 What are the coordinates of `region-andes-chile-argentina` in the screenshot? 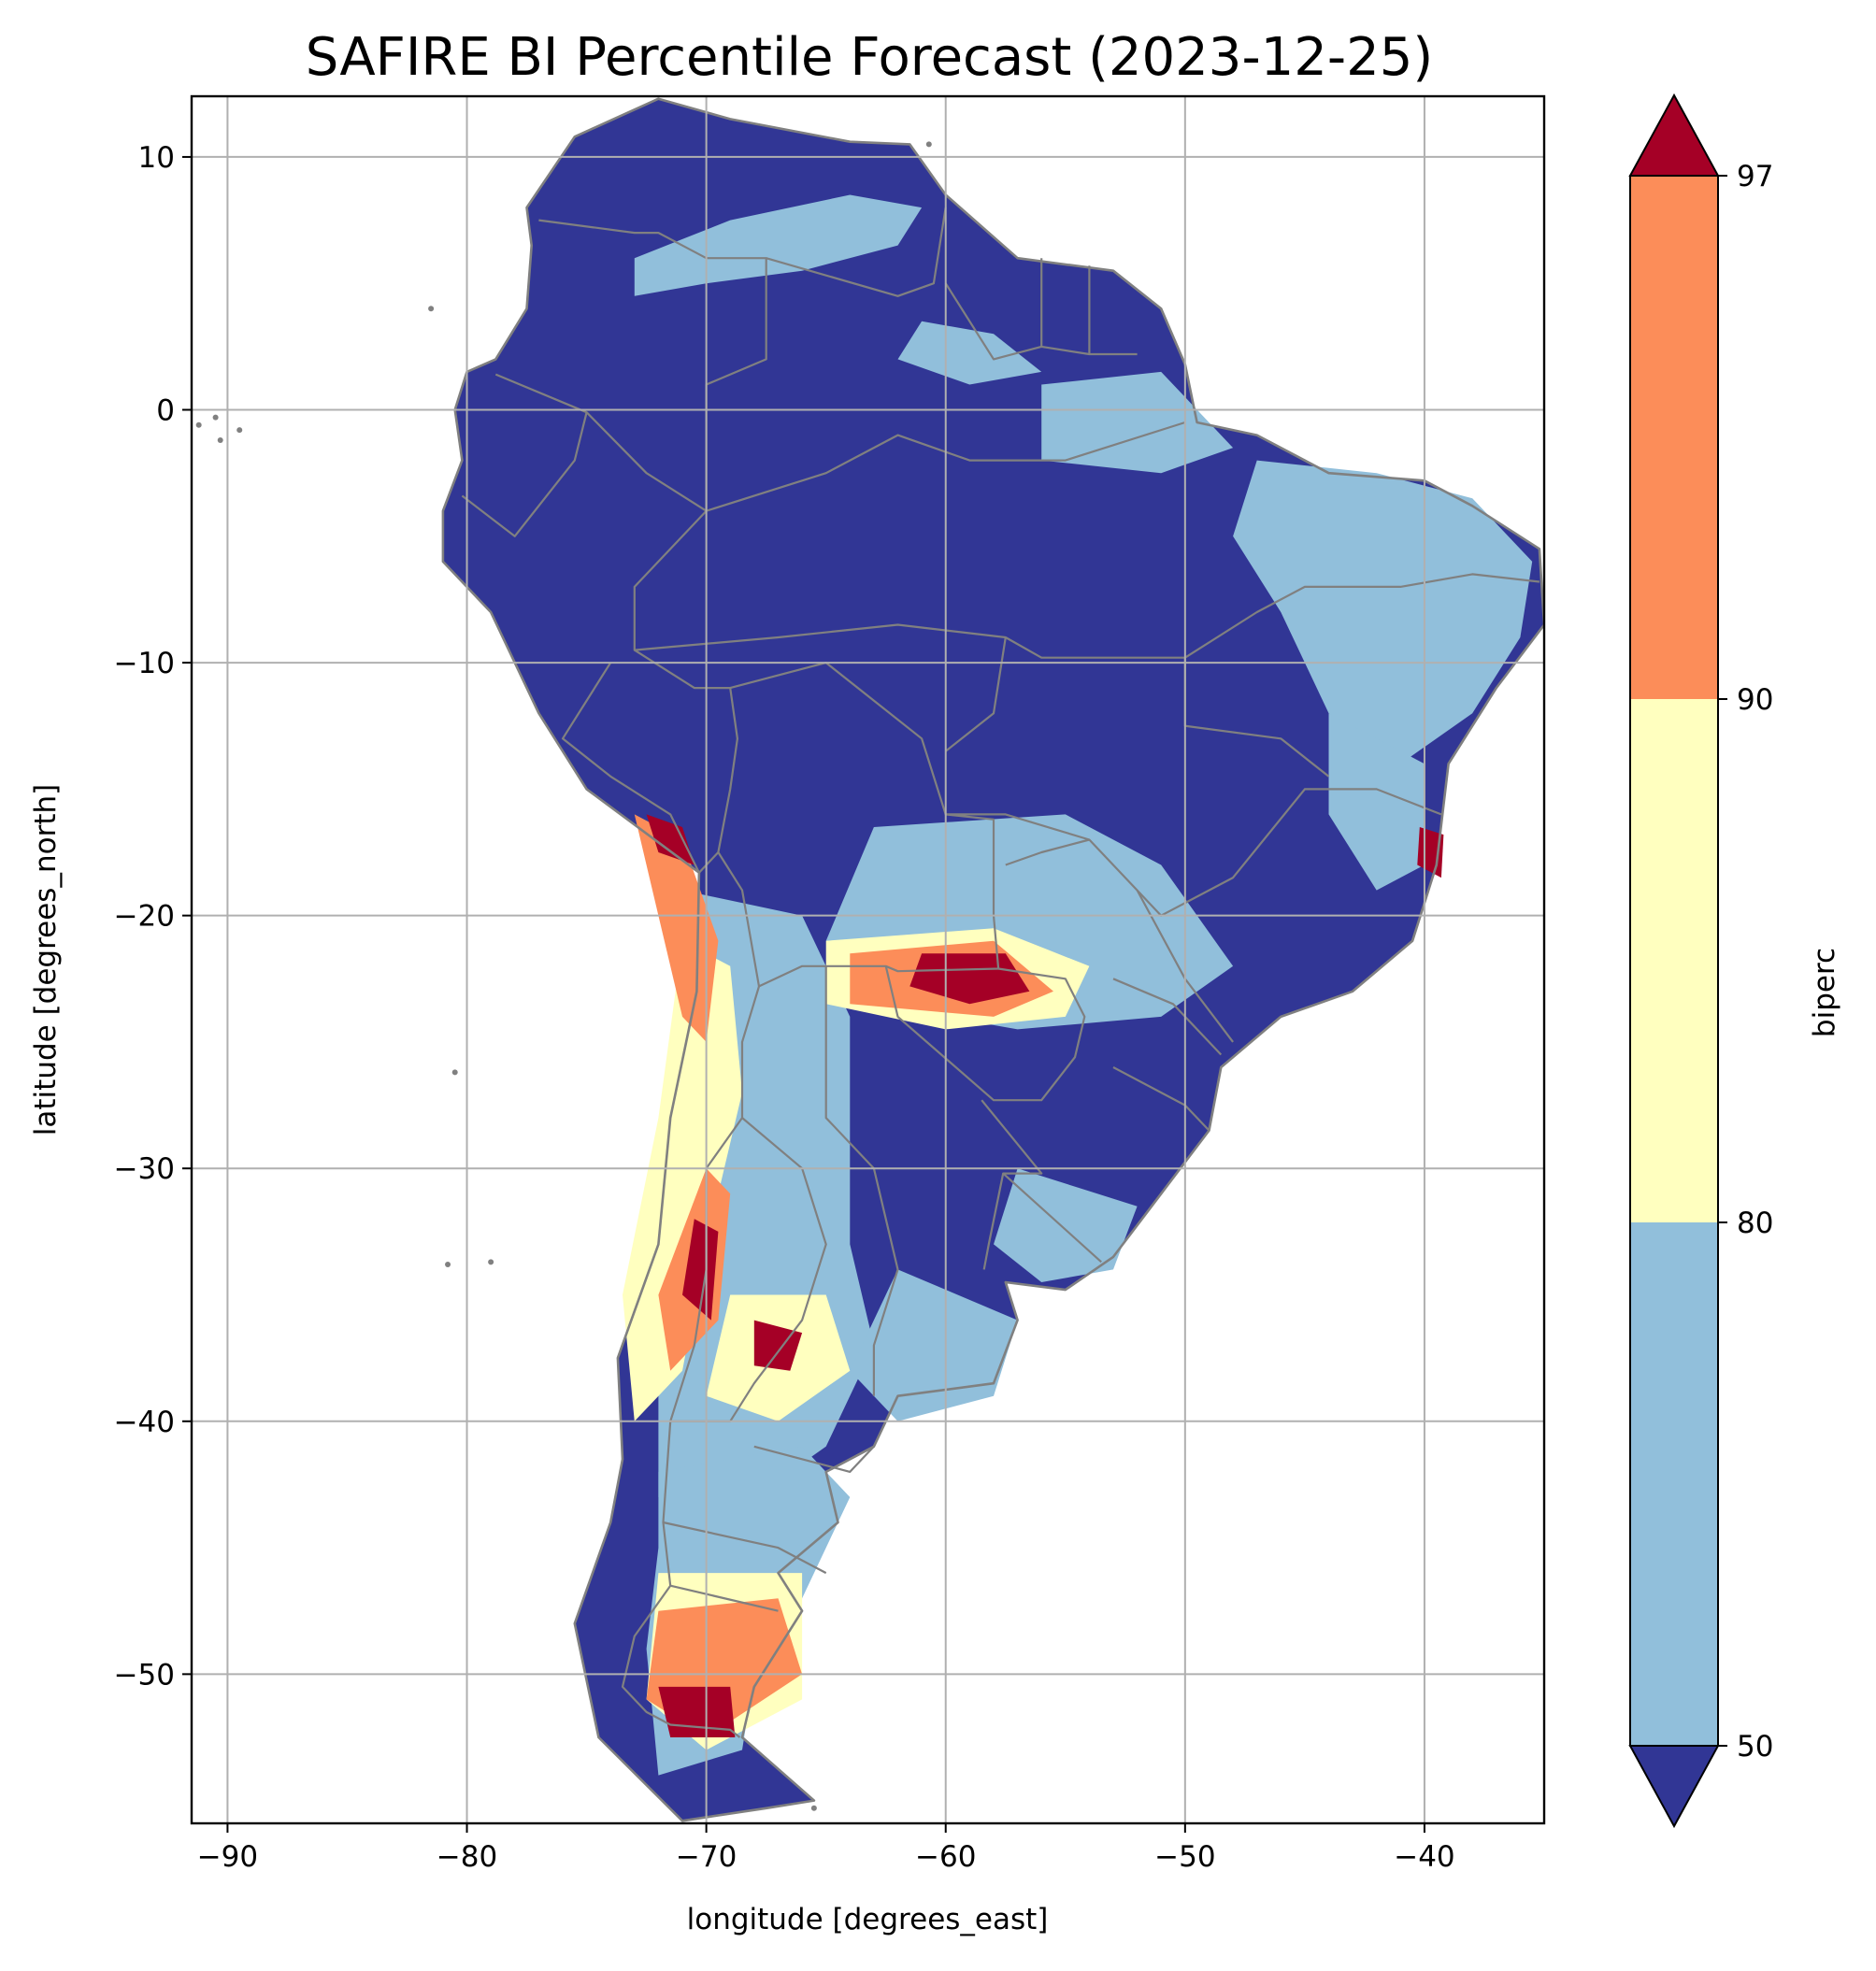 It's located at (682, 1180).